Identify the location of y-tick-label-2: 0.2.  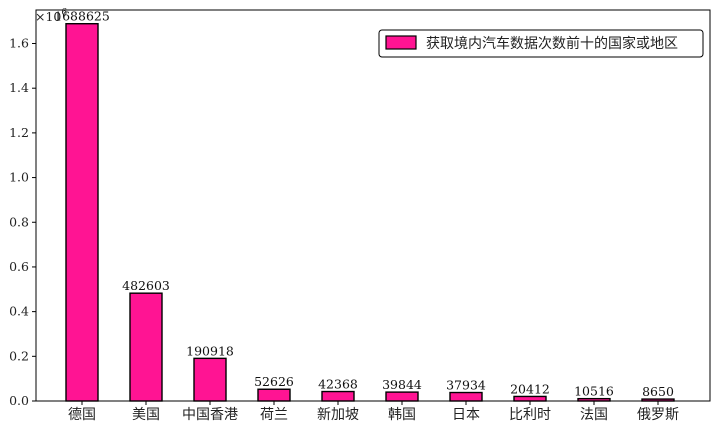
(19, 355).